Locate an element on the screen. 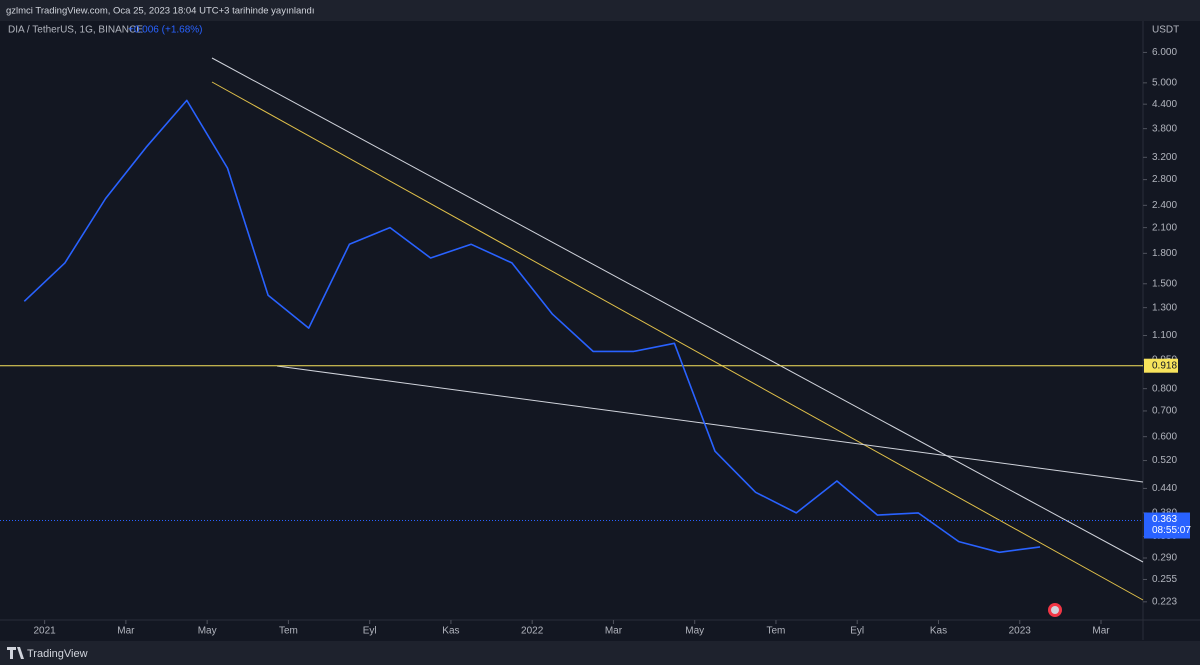 The width and height of the screenshot is (1200, 665). y-tick-label: 0.440 is located at coordinates (1164, 488).